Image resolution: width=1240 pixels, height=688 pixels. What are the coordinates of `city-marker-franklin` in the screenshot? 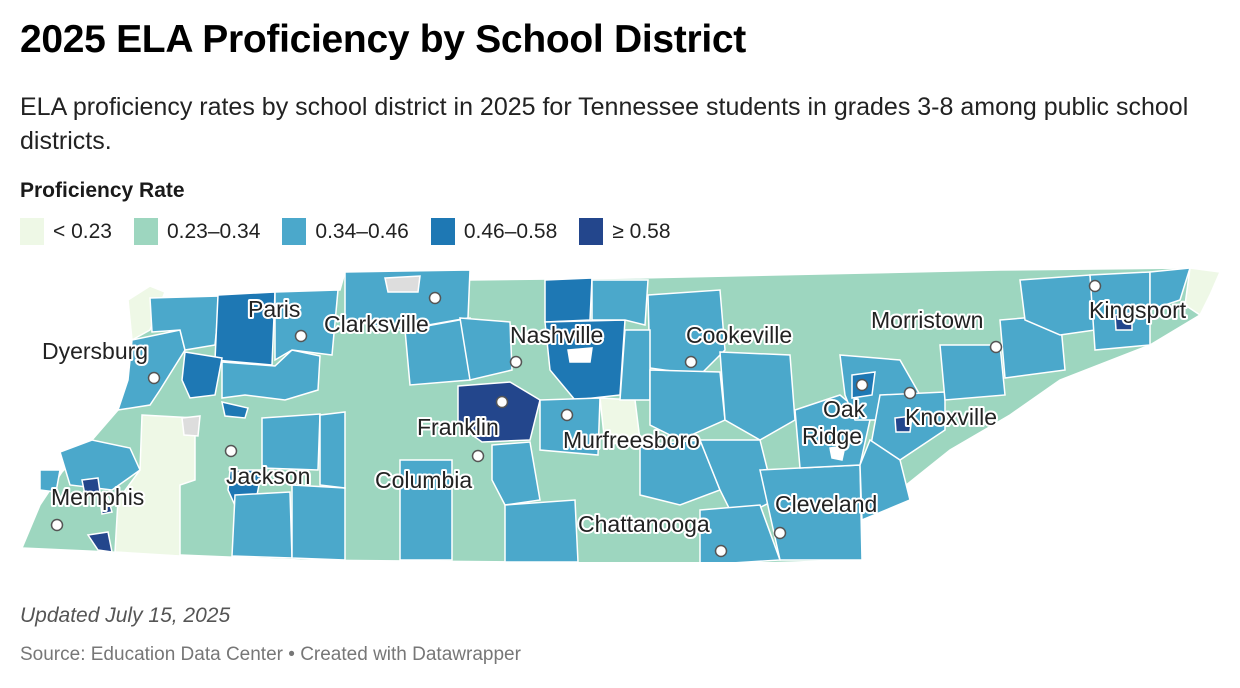 It's located at (502, 402).